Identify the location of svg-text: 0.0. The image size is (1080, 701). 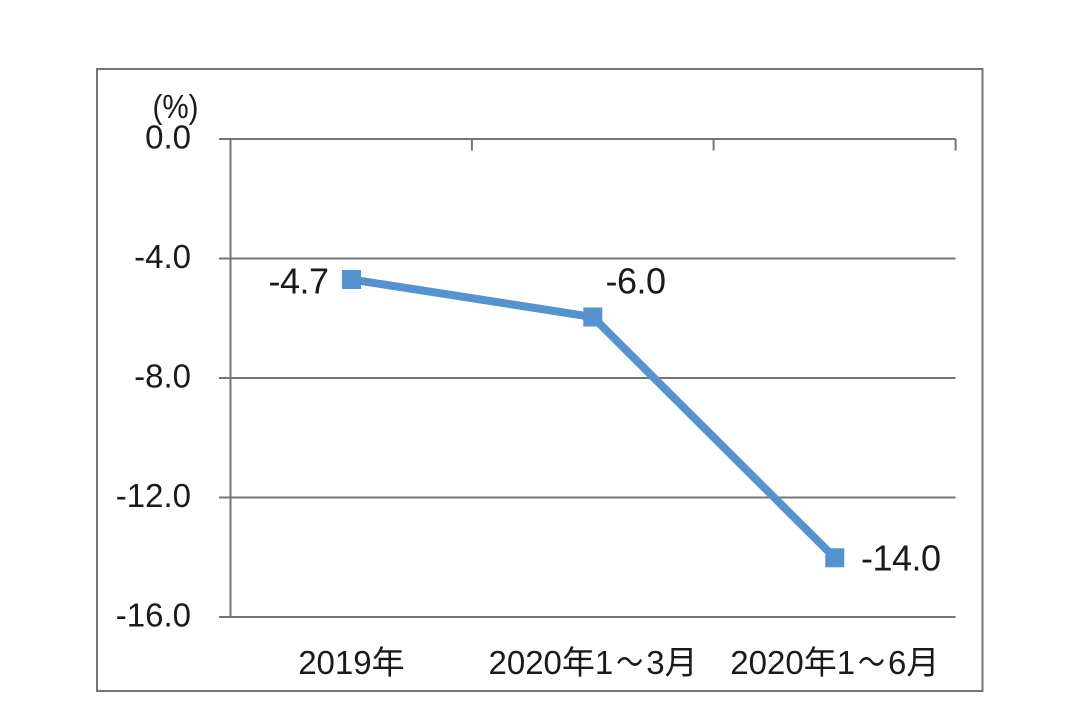
(168, 137).